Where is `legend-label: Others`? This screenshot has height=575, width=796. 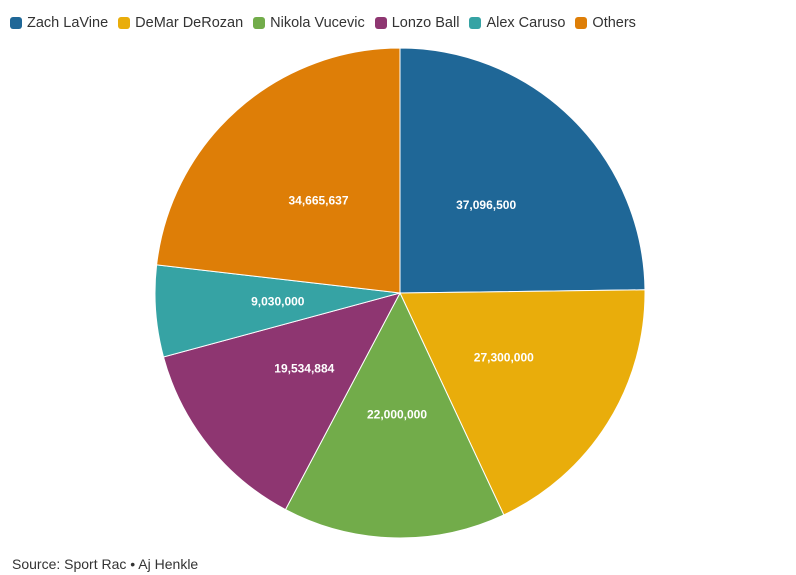 legend-label: Others is located at coordinates (614, 23).